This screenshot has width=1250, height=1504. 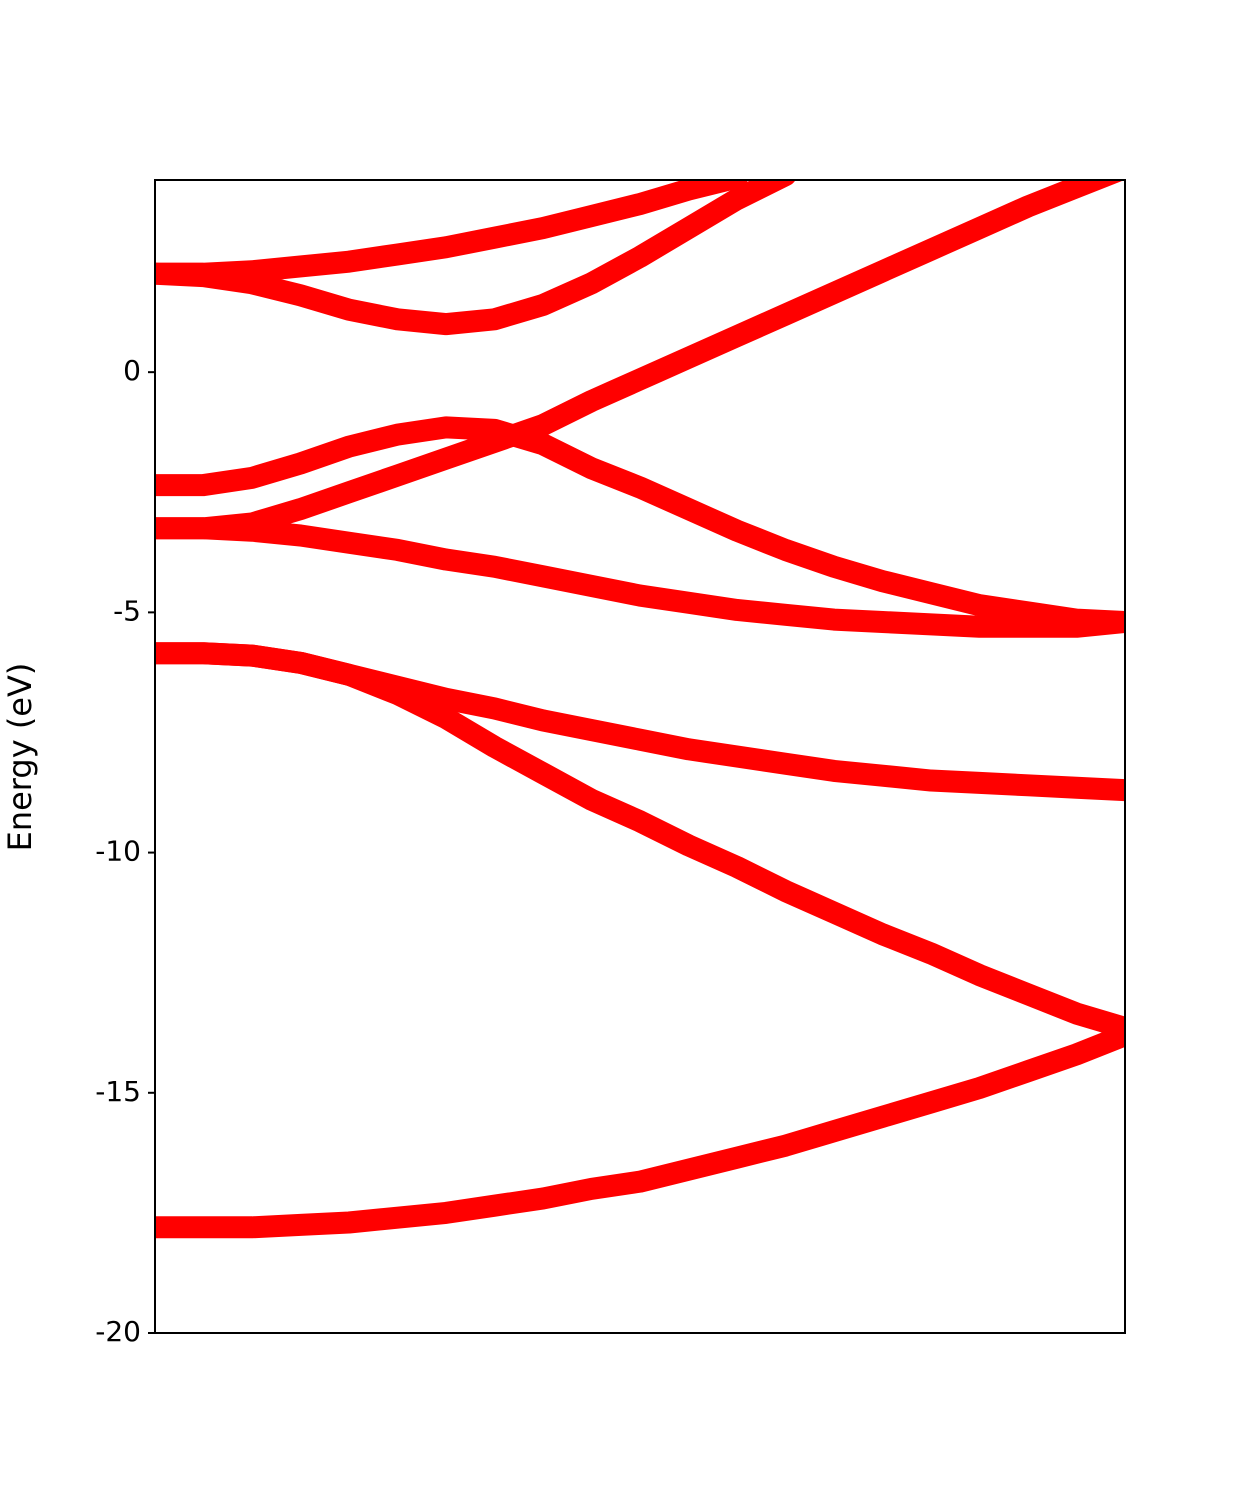 What do you see at coordinates (118, 851) in the screenshot?
I see `y-tick-label: -10` at bounding box center [118, 851].